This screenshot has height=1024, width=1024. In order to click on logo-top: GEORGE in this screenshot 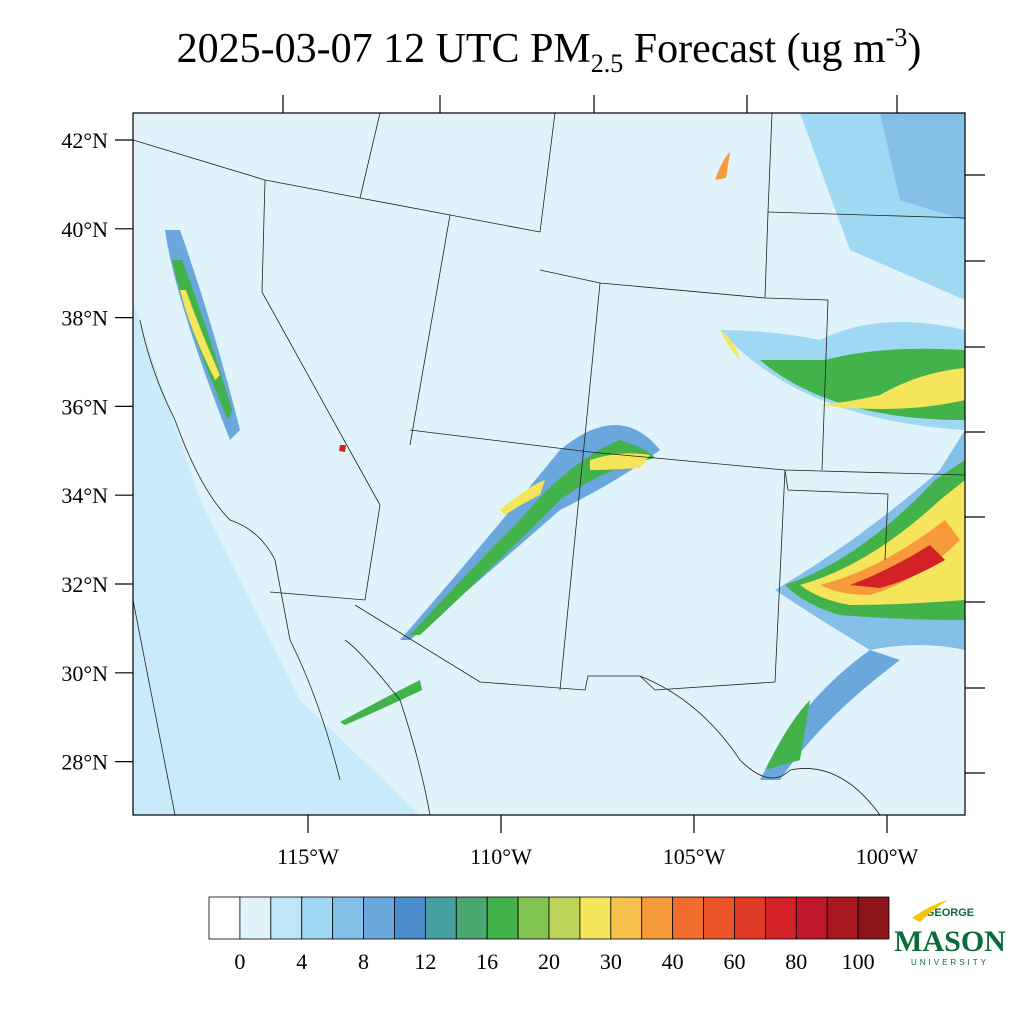, I will do `click(950, 913)`.